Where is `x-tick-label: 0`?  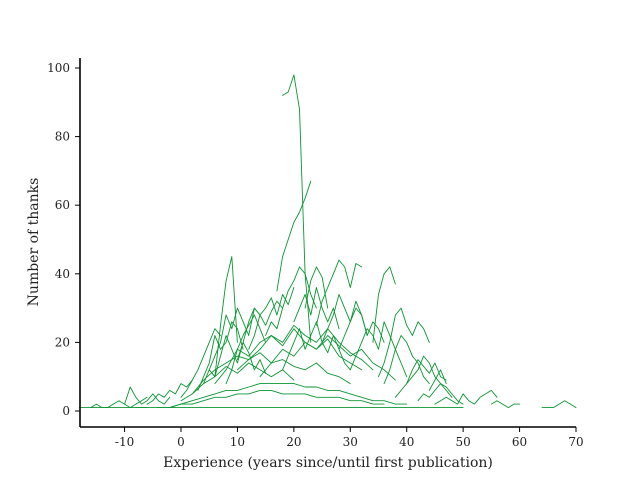
x-tick-label: 0 is located at coordinates (181, 442).